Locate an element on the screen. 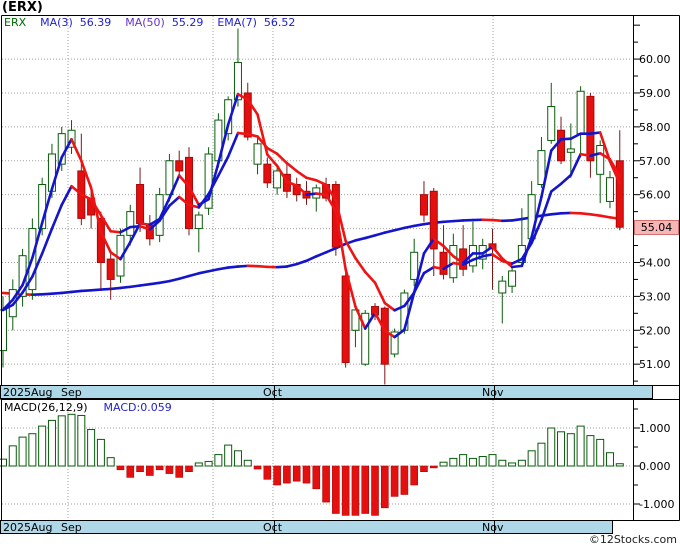 The image size is (680, 546). macd-value-label: MACD:0.059 is located at coordinates (137, 407).